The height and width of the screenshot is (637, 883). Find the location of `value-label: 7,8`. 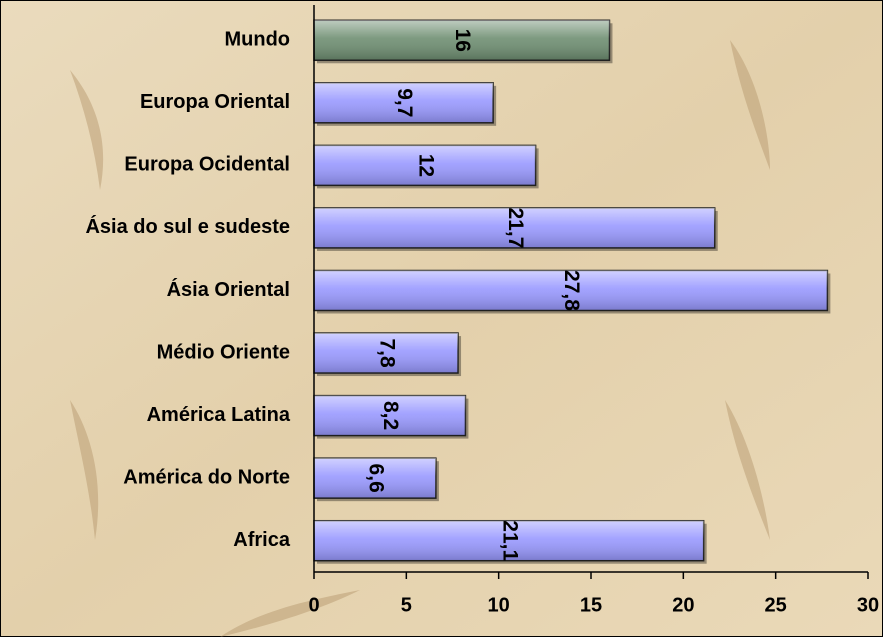

value-label: 7,8 is located at coordinates (386, 353).